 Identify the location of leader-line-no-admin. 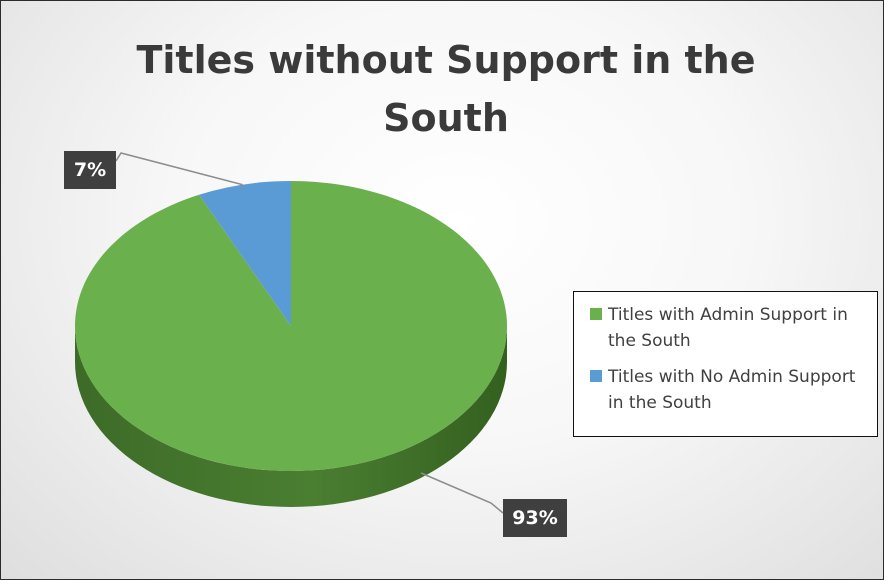
(180, 170).